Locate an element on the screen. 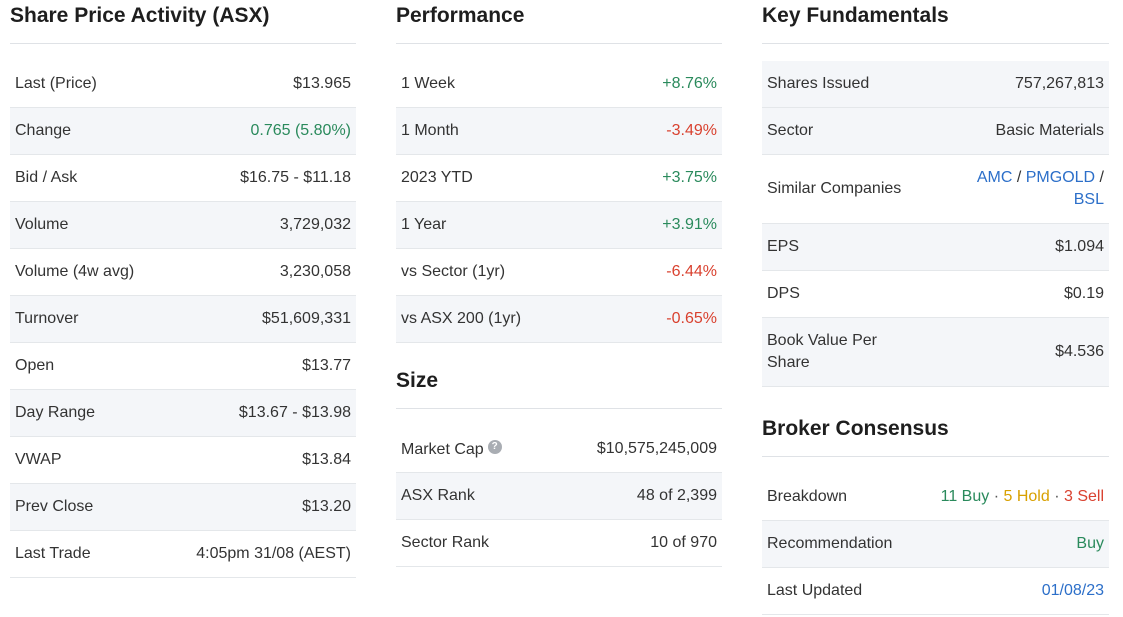  row-value: 3,230,058 is located at coordinates (315, 271).